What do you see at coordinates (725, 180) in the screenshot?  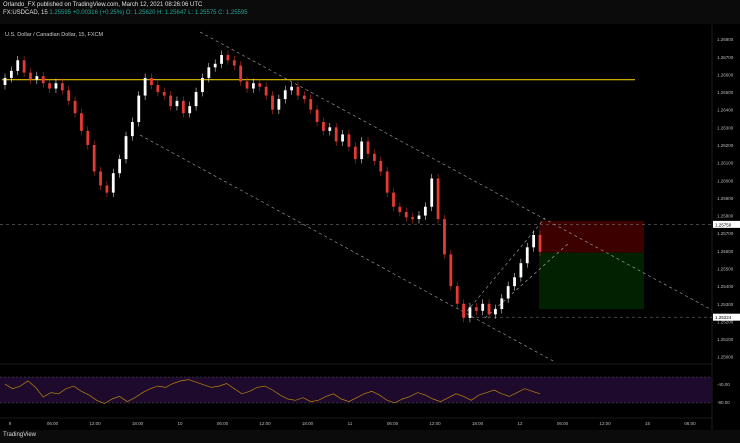 I see `y-tick-label: 1.26000` at bounding box center [725, 180].